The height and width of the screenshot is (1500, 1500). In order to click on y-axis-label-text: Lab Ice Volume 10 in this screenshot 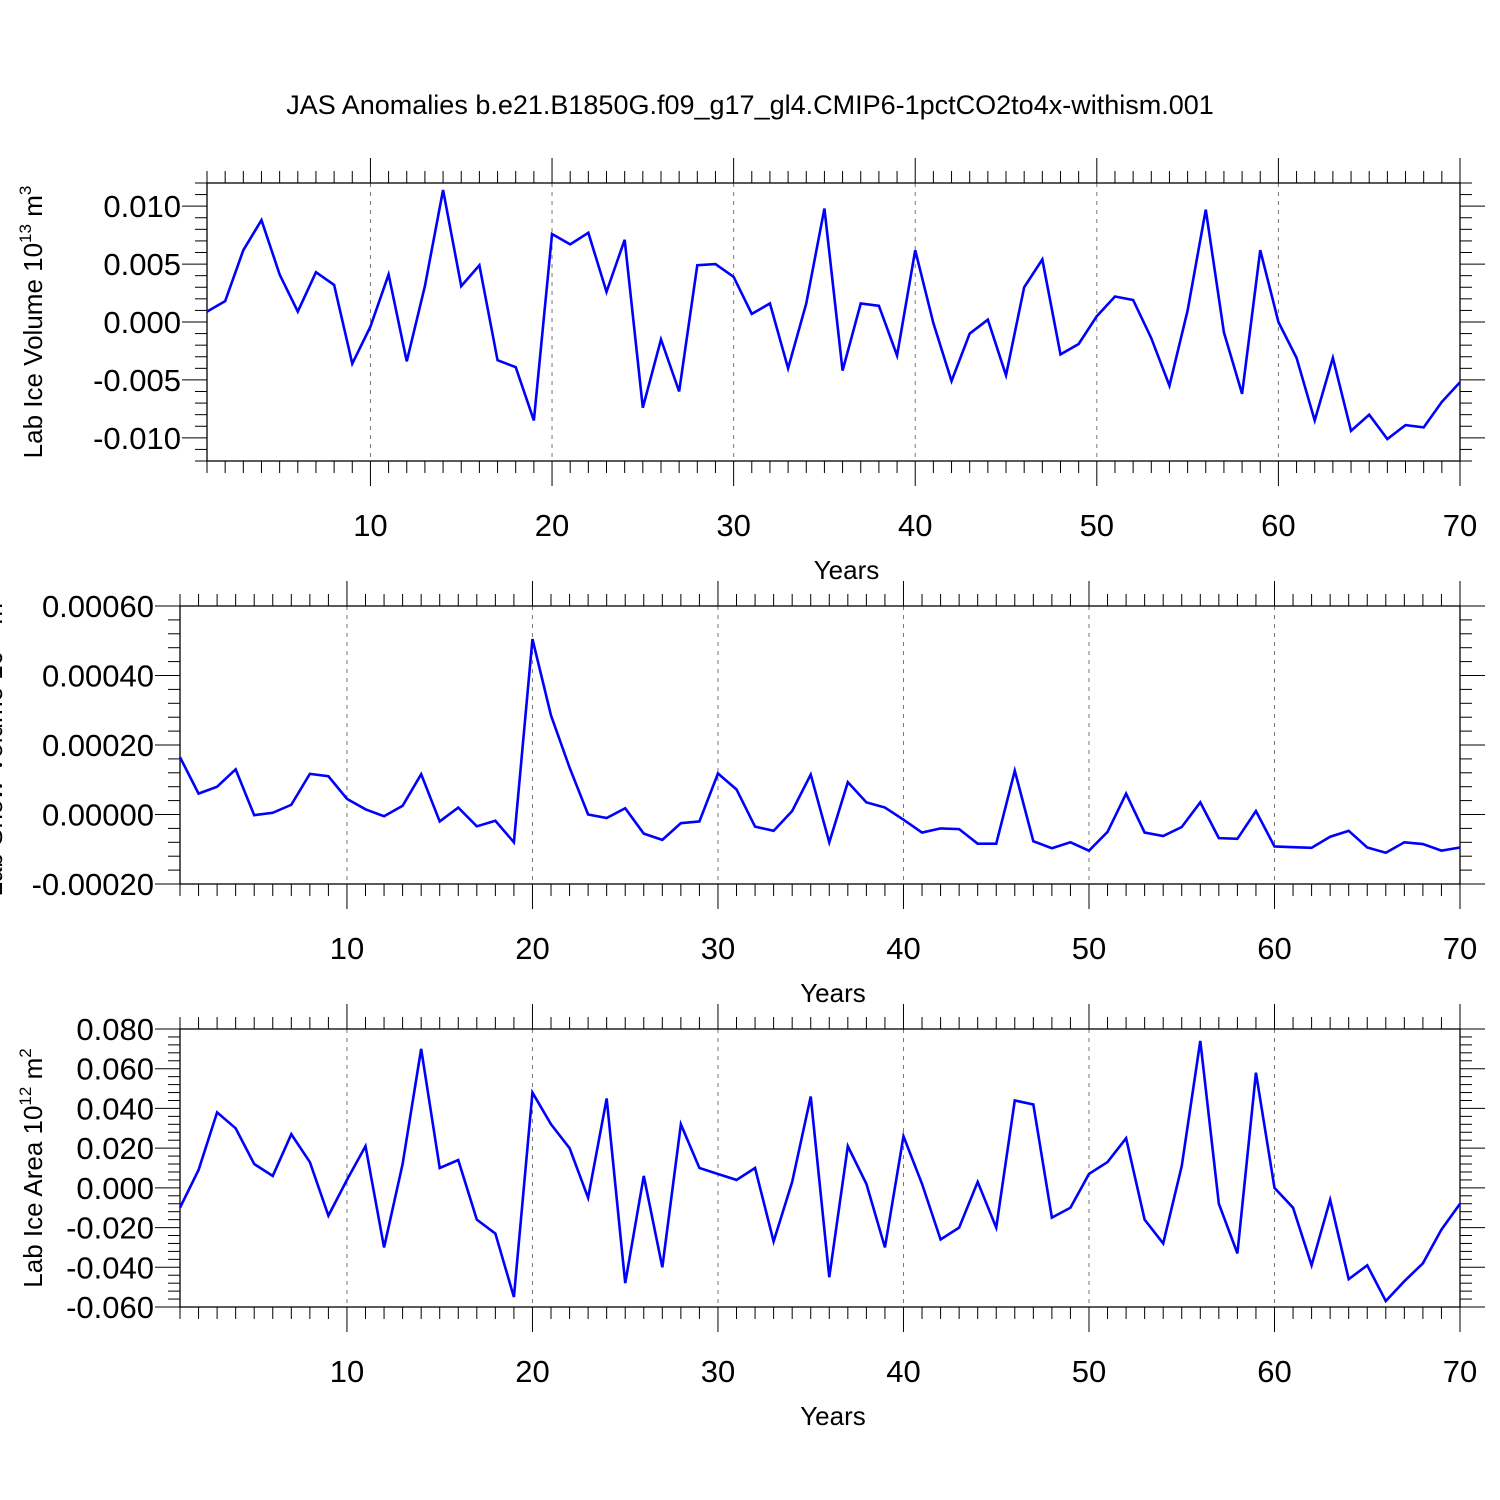, I will do `click(33, 350)`.